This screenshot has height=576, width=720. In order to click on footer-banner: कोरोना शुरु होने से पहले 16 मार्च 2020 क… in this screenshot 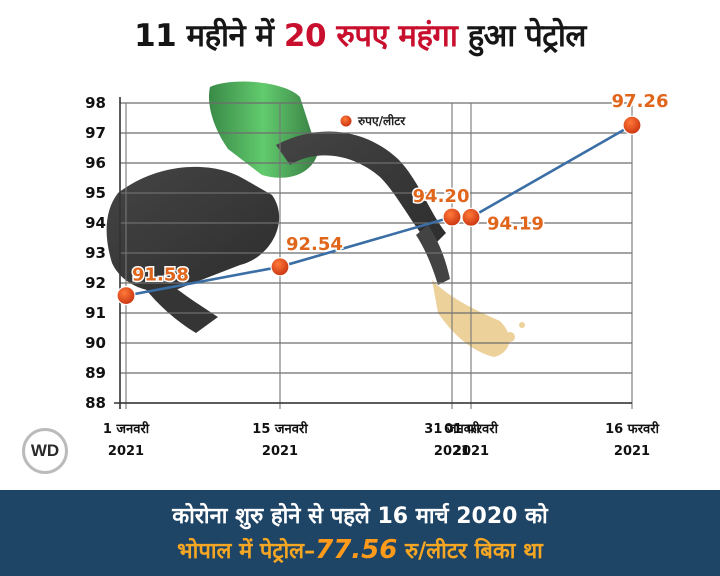, I will do `click(360, 533)`.